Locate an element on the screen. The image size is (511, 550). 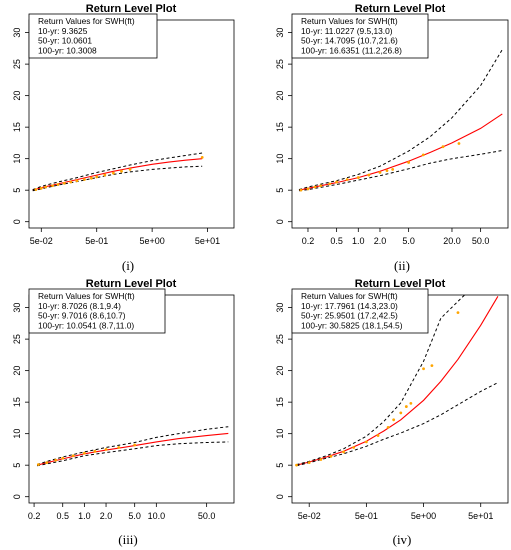
x-tick-label: 5e-01 is located at coordinates (96, 241).